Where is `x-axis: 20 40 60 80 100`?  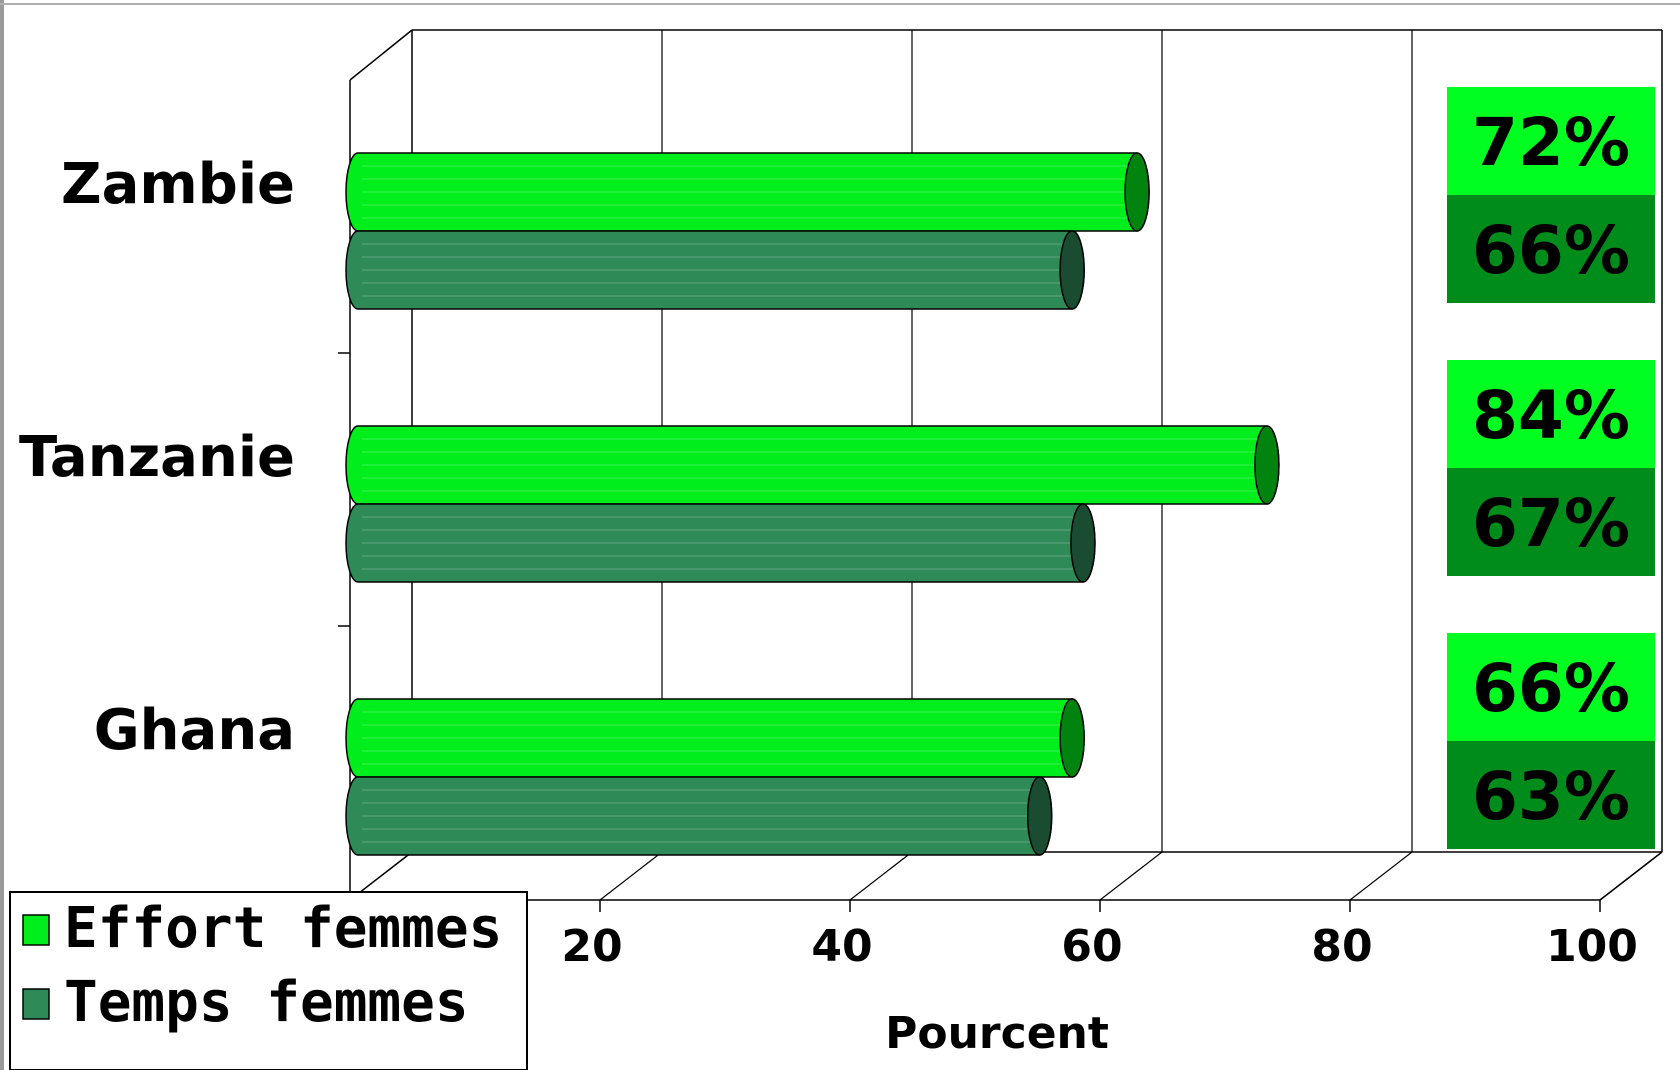
x-axis: 20 40 60 80 100 is located at coordinates (1099, 936).